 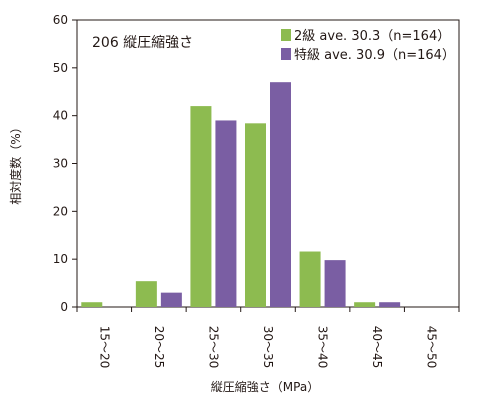 I want to click on x-tick-label: 15～20, so click(x=104, y=347).